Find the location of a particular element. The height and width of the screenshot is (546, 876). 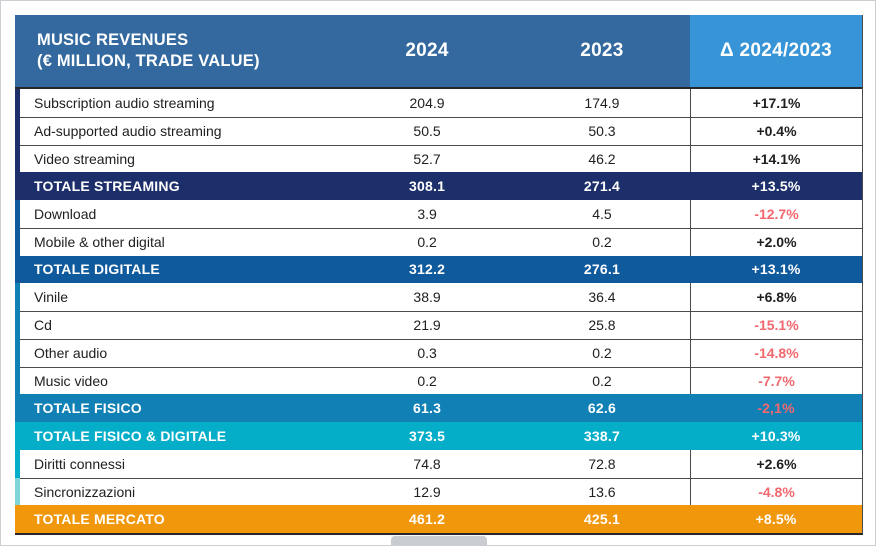

table-row-video-streaming: Video streaming 52.7 46.2 +14.1% is located at coordinates (438, 158).